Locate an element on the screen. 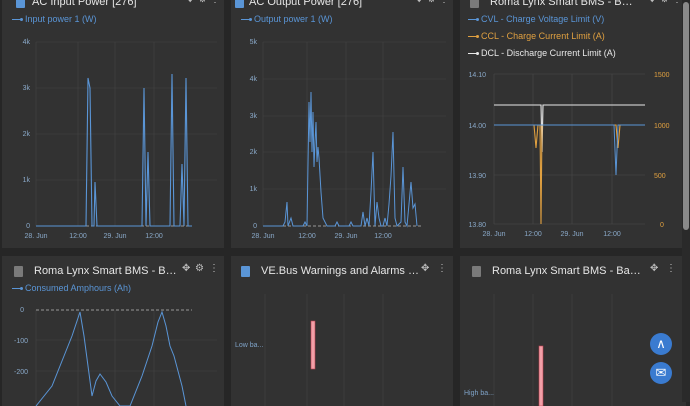 The image size is (690, 406). legend-ccl: CCL - Charge Current Limit (A) is located at coordinates (536, 36).